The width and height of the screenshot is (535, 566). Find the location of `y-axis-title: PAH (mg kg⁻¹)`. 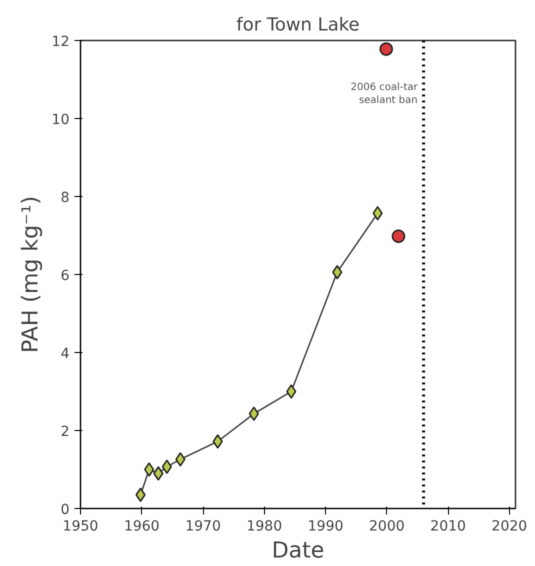

y-axis-title: PAH (mg kg⁻¹) is located at coordinates (31, 275).